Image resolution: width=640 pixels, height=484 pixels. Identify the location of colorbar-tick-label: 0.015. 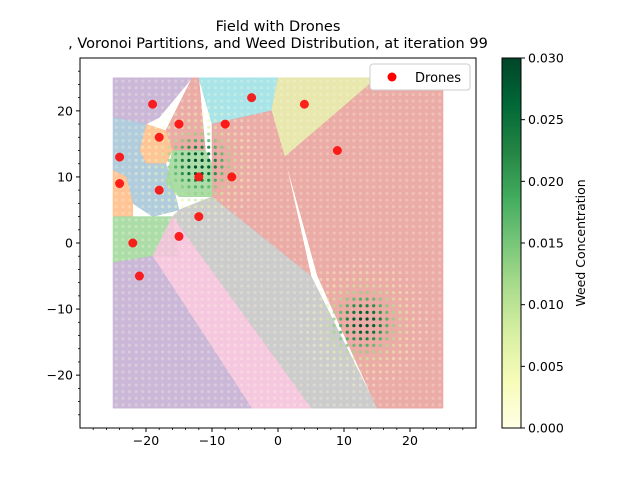
(546, 243).